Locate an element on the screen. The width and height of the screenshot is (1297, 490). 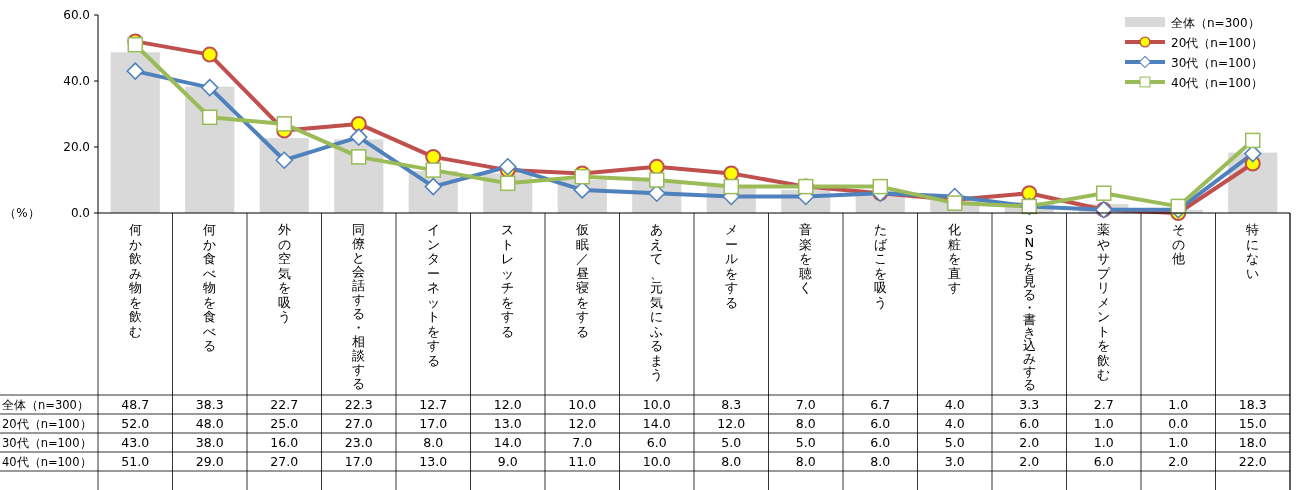
data-label: 48.7 is located at coordinates (135, 404).